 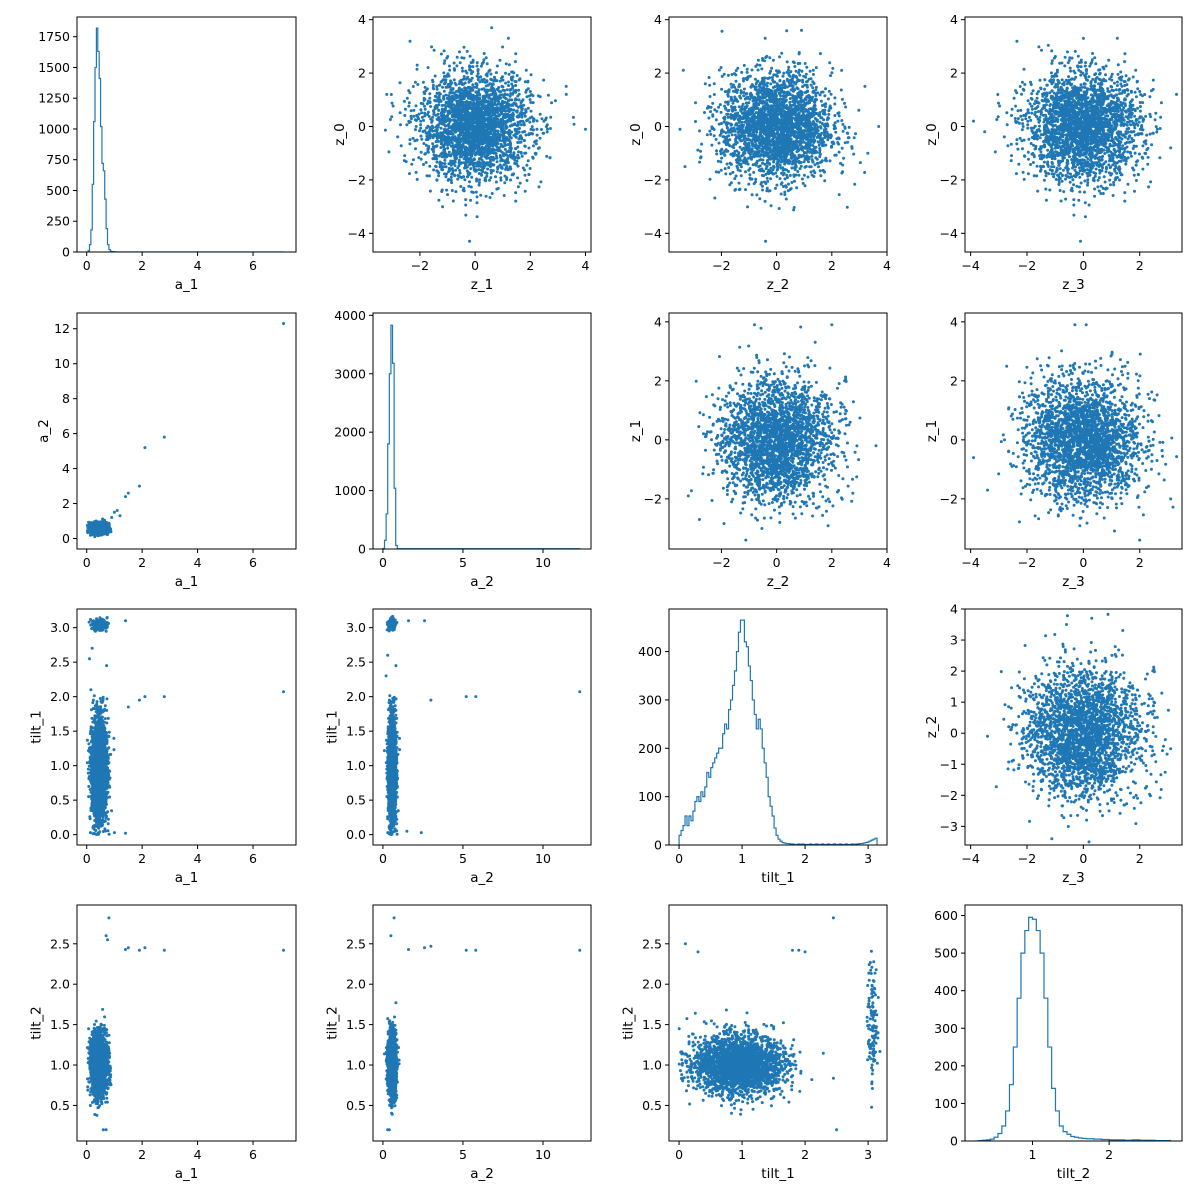 What do you see at coordinates (185, 139) in the screenshot?
I see `histogram-step` at bounding box center [185, 139].